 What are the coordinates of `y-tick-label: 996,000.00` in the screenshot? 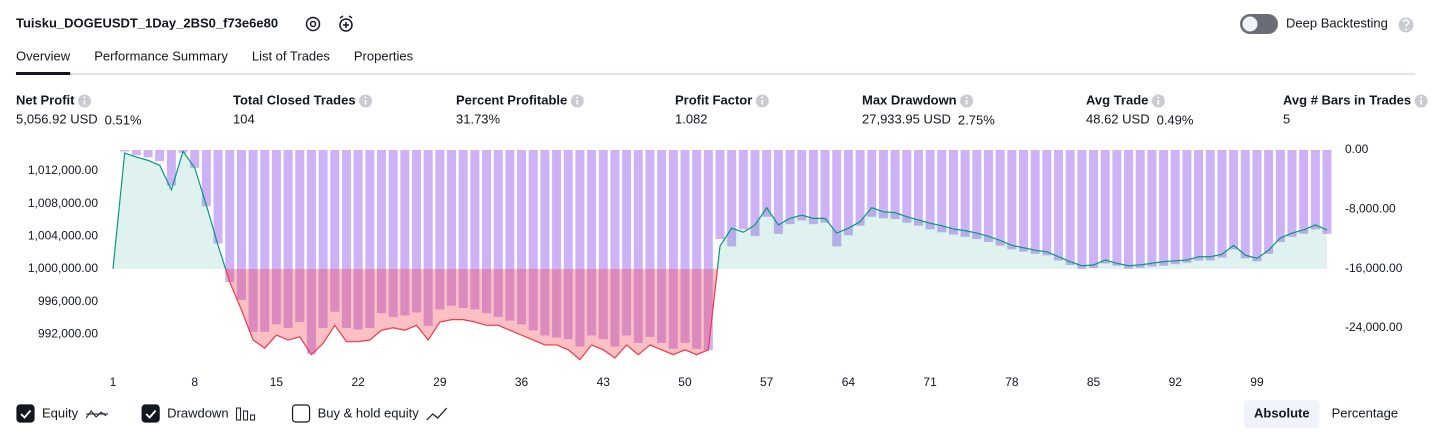 It's located at (68, 301).